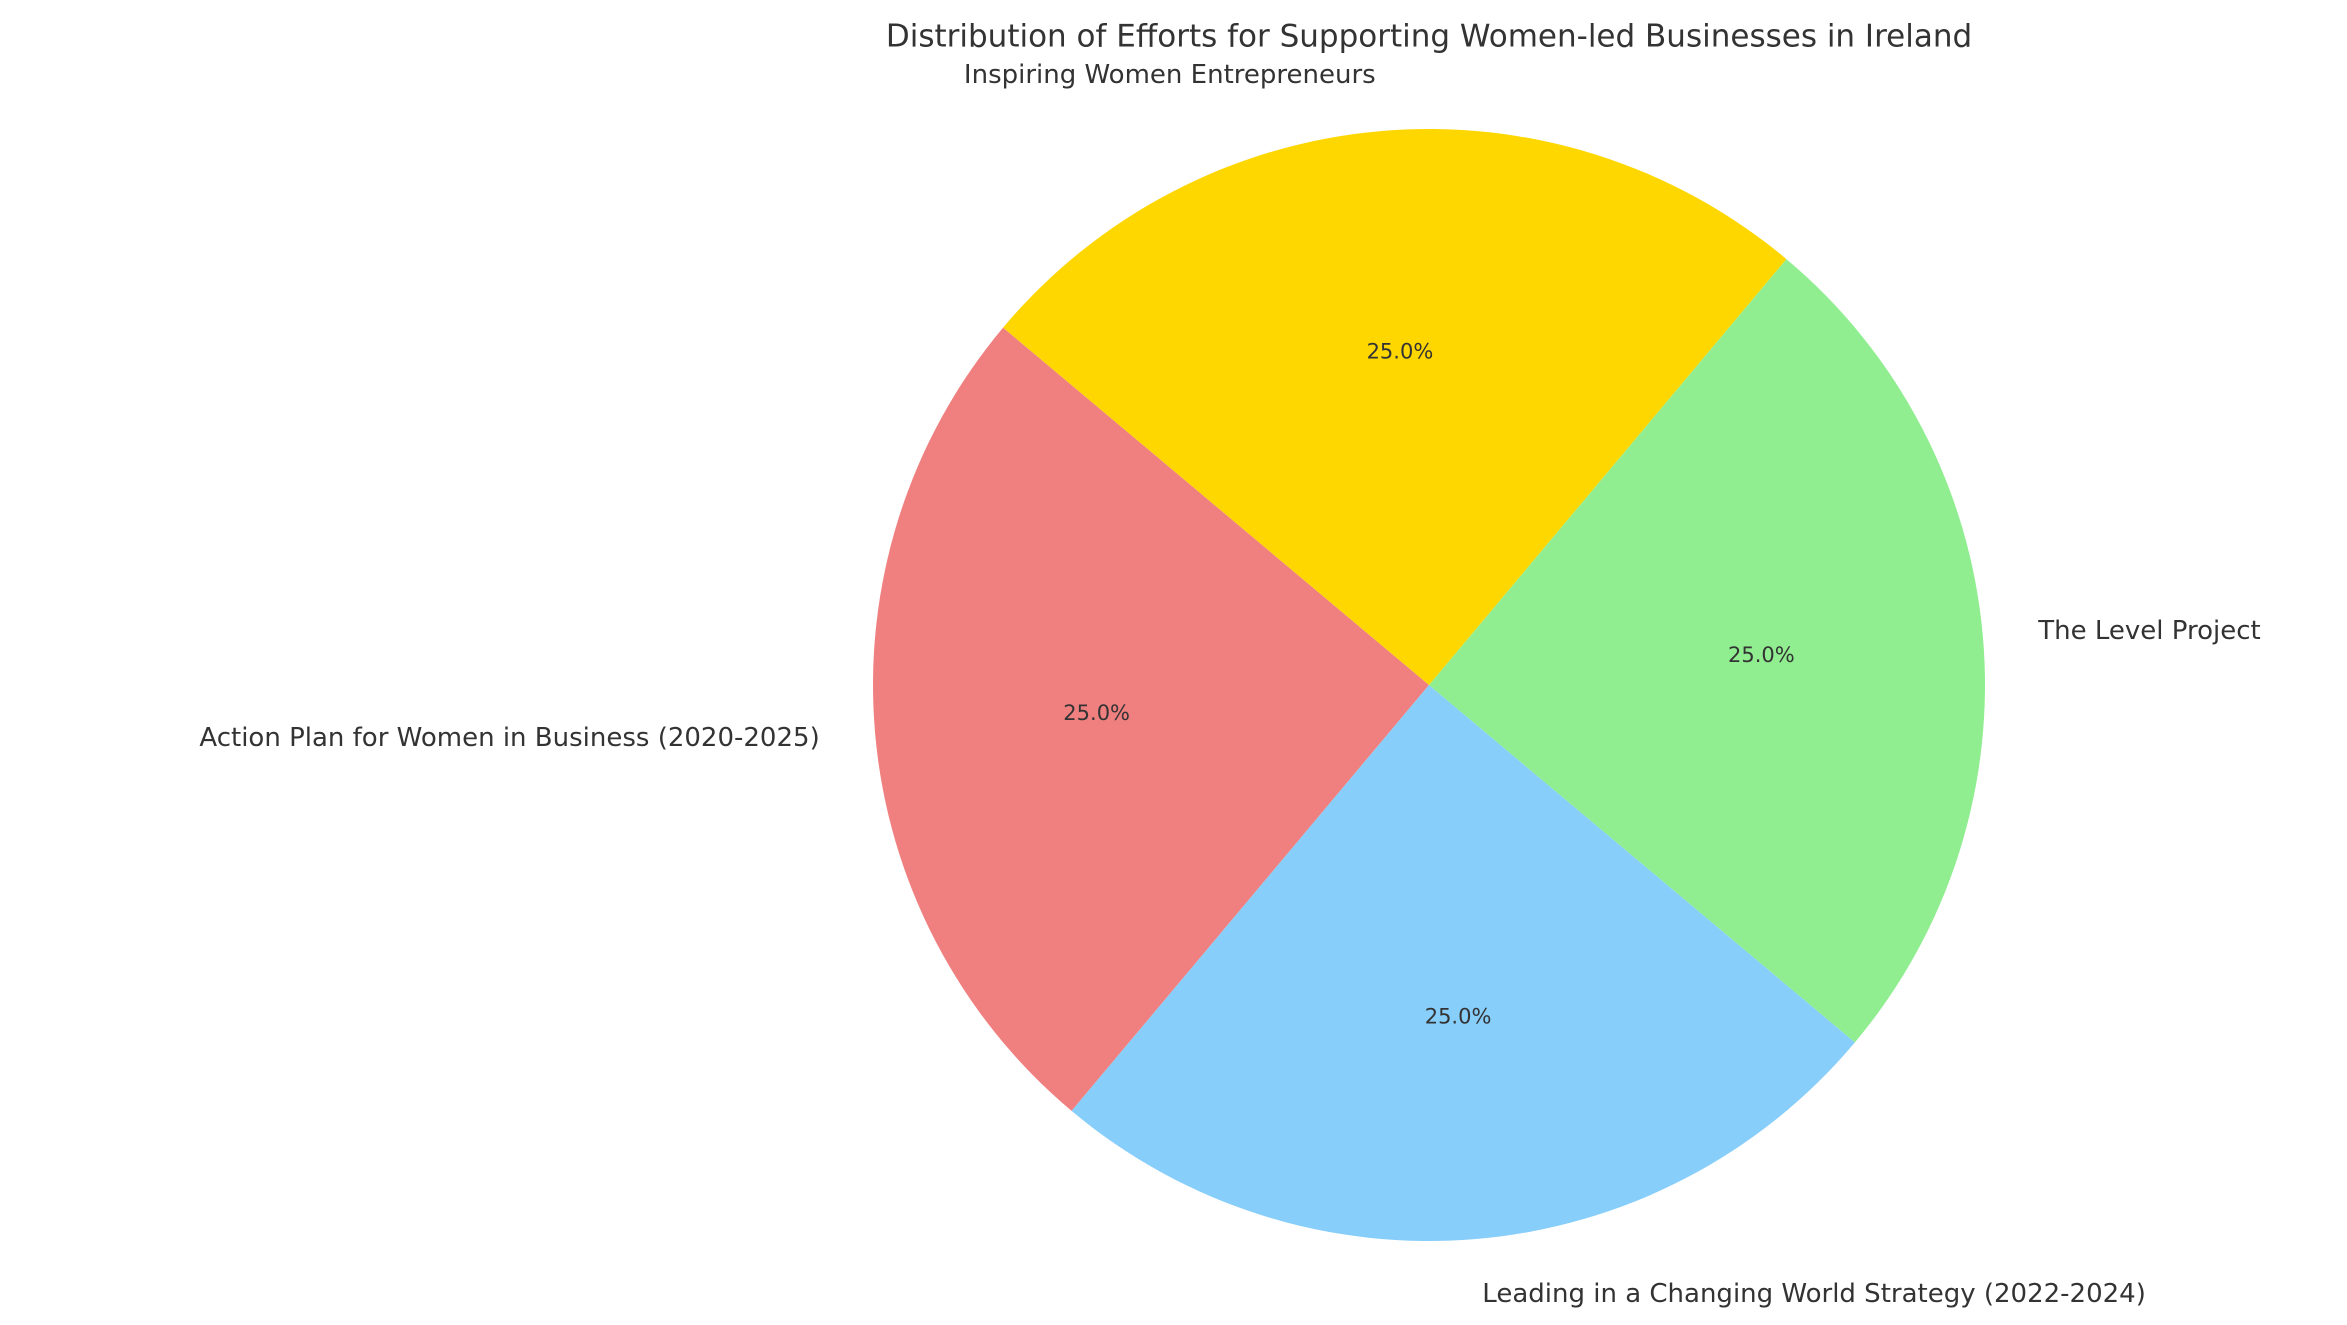 Image resolution: width=2347 pixels, height=1325 pixels. Describe the element at coordinates (1170, 75) in the screenshot. I see `slice-label: Inspiring Women Entrepreneurs` at that location.